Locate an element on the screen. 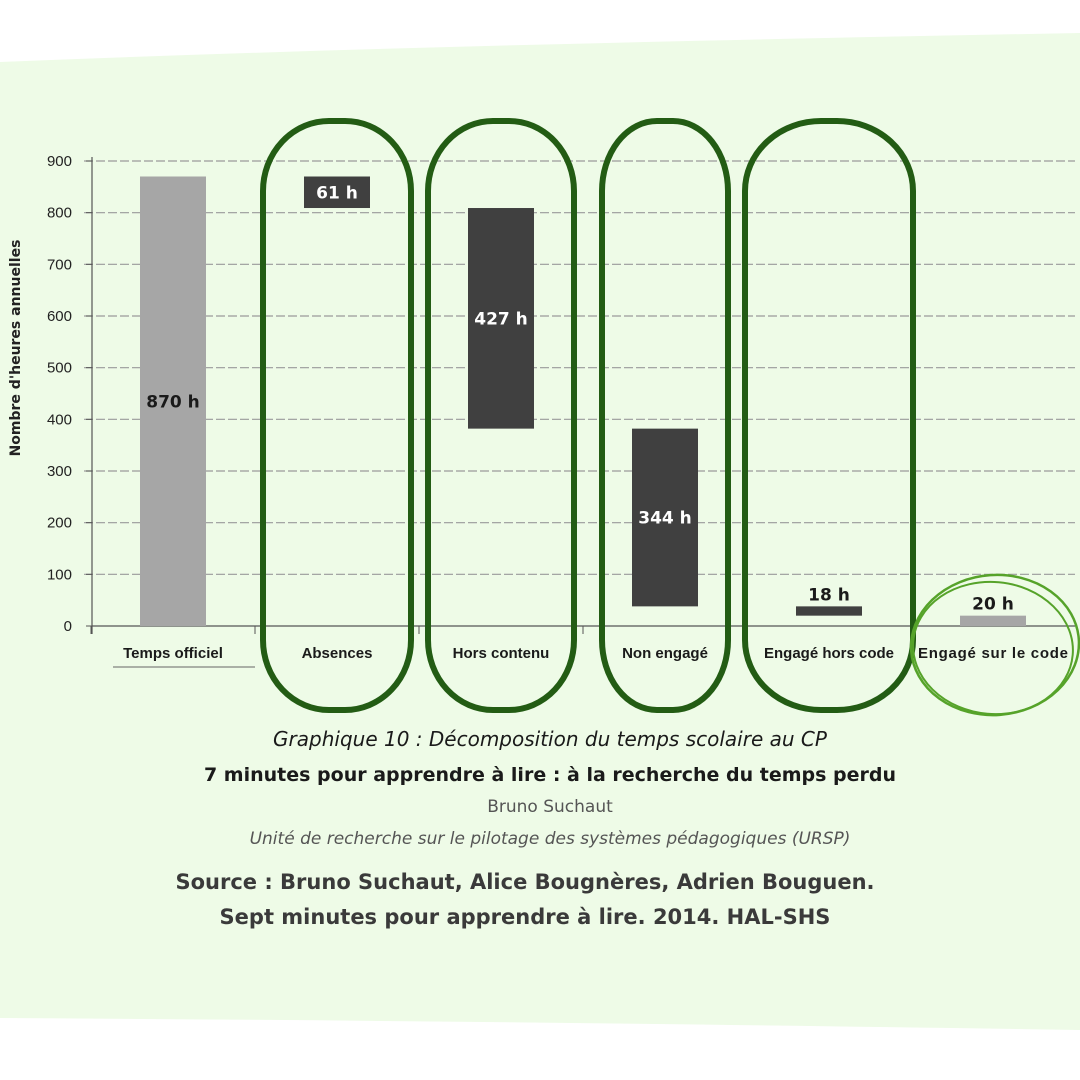  document-author: Bruno Suchaut is located at coordinates (550, 807).